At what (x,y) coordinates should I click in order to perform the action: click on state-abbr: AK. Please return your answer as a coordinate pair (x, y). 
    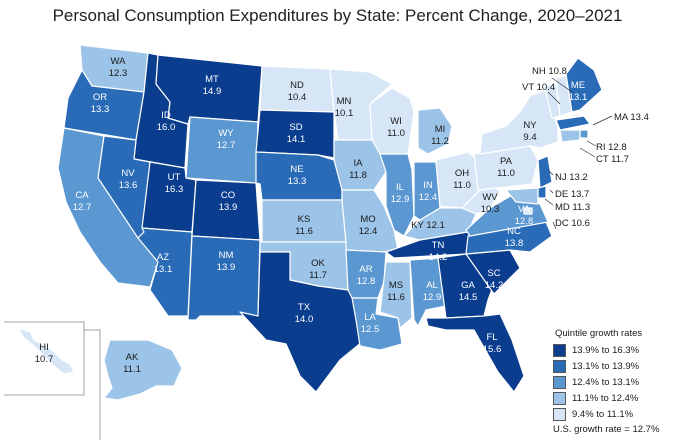
    Looking at the image, I should click on (132, 357).